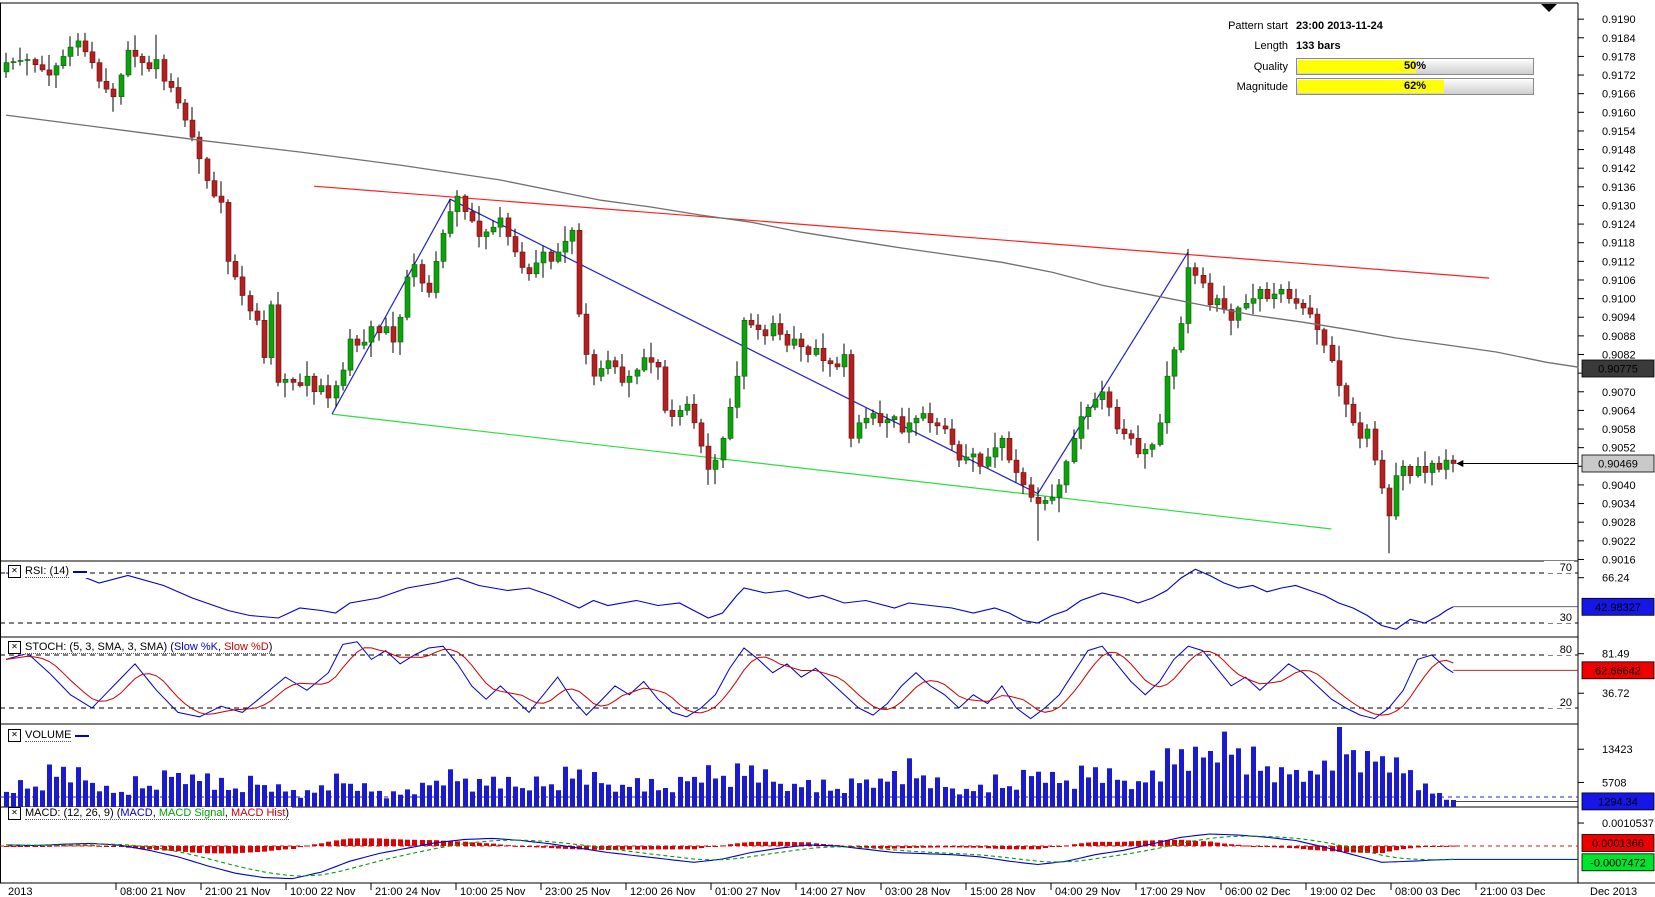 This screenshot has width=1655, height=897. What do you see at coordinates (14, 571) in the screenshot?
I see `rsi-close-checkbox-icon: ✕` at bounding box center [14, 571].